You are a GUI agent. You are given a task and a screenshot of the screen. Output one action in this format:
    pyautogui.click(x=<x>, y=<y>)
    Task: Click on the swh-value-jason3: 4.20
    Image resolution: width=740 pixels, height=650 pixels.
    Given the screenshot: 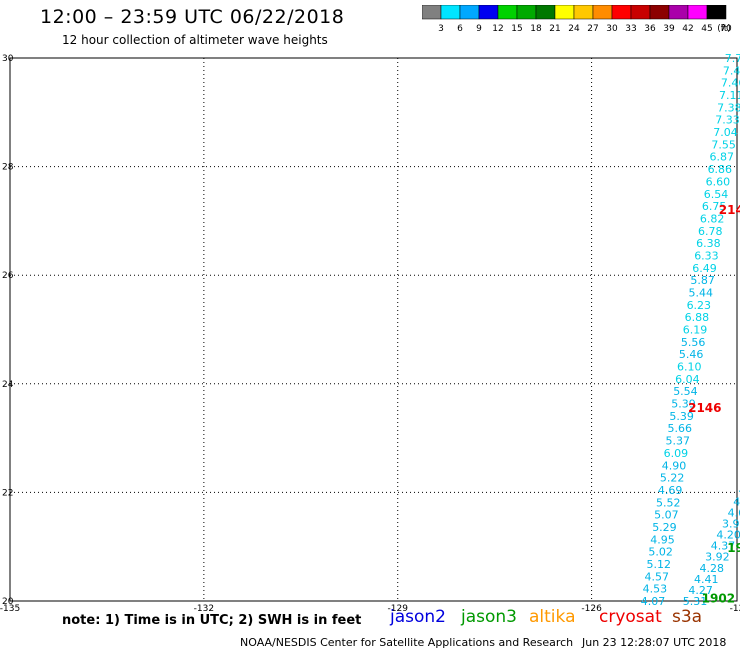 What is the action you would take?
    pyautogui.click(x=728, y=535)
    